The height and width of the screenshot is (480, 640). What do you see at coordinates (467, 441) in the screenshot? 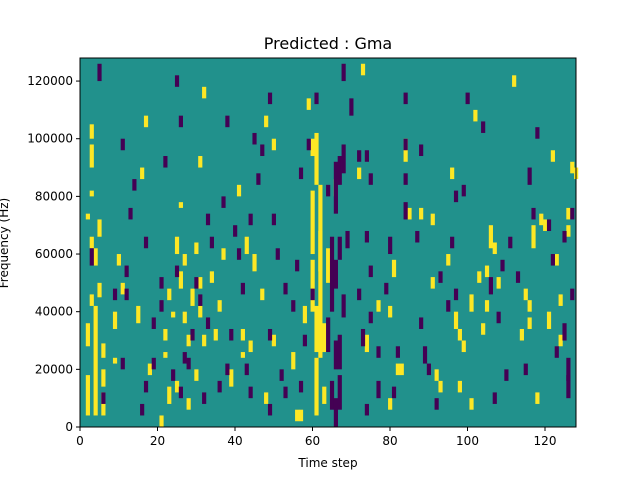
I see `x-tick-label: 100` at bounding box center [467, 441].